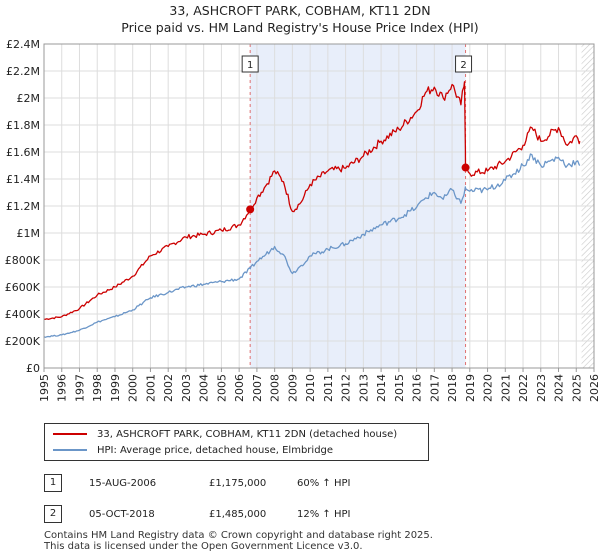 The image size is (600, 560). What do you see at coordinates (29, 233) in the screenshot?
I see `y-tick-label-5: £1M` at bounding box center [29, 233].